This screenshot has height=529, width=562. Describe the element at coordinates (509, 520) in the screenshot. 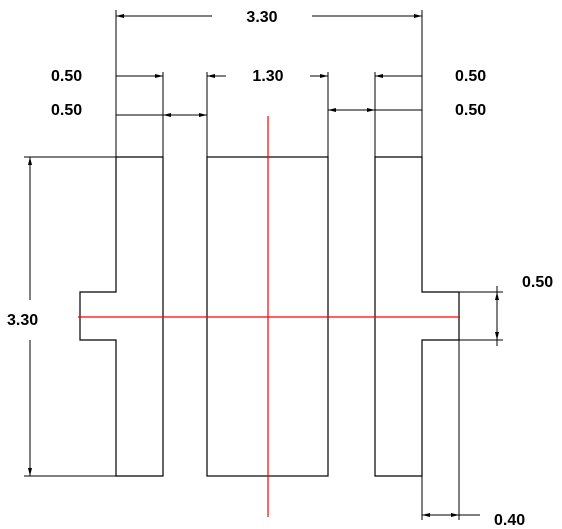

I see `tab-extension-label: 0.40` at that location.